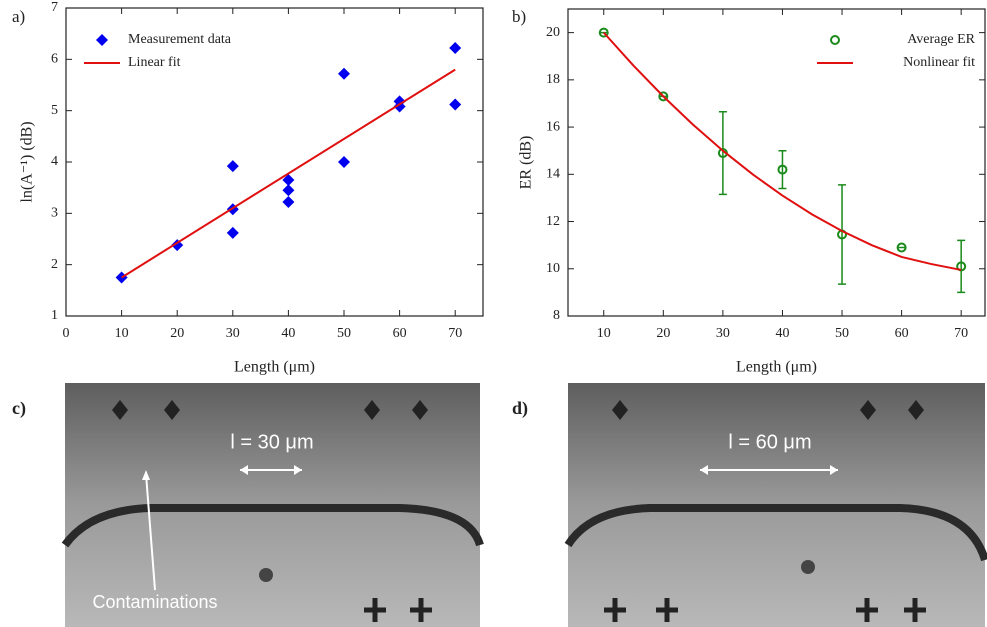 Image resolution: width=987 pixels, height=627 pixels. Describe the element at coordinates (939, 62) in the screenshot. I see `legend-label: Nonlinear fit` at that location.